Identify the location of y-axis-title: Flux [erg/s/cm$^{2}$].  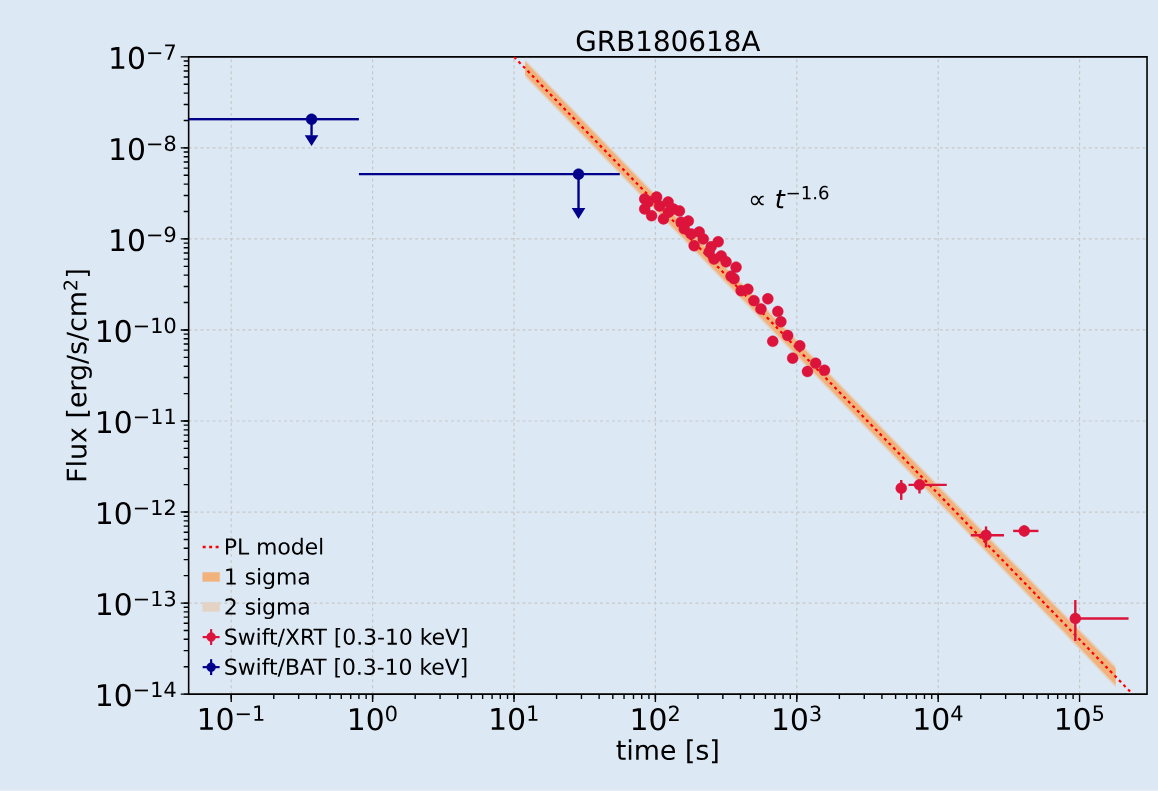
(77, 375).